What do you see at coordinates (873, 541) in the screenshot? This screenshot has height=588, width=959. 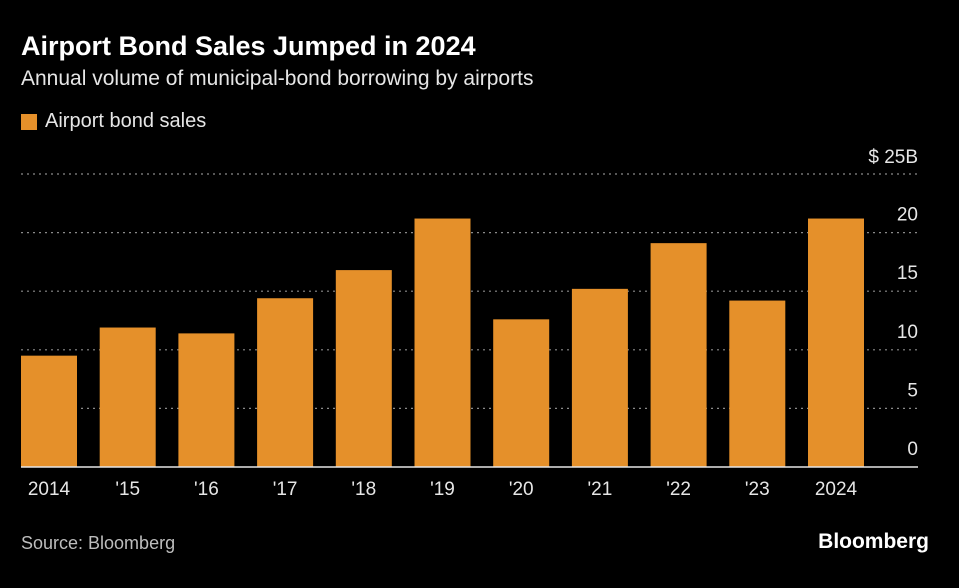 I see `bloomberg-logo: Bloomberg` at bounding box center [873, 541].